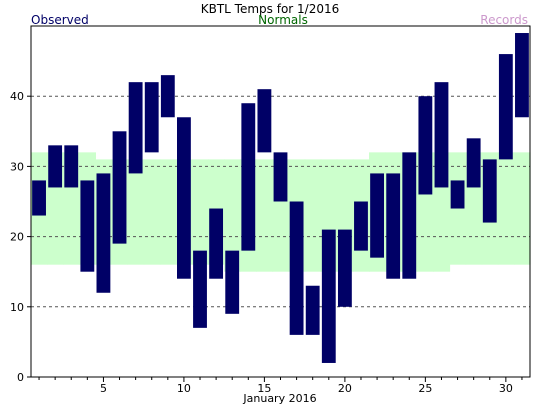  Describe the element at coordinates (345, 388) in the screenshot. I see `x-tick-label-20: 20` at that location.